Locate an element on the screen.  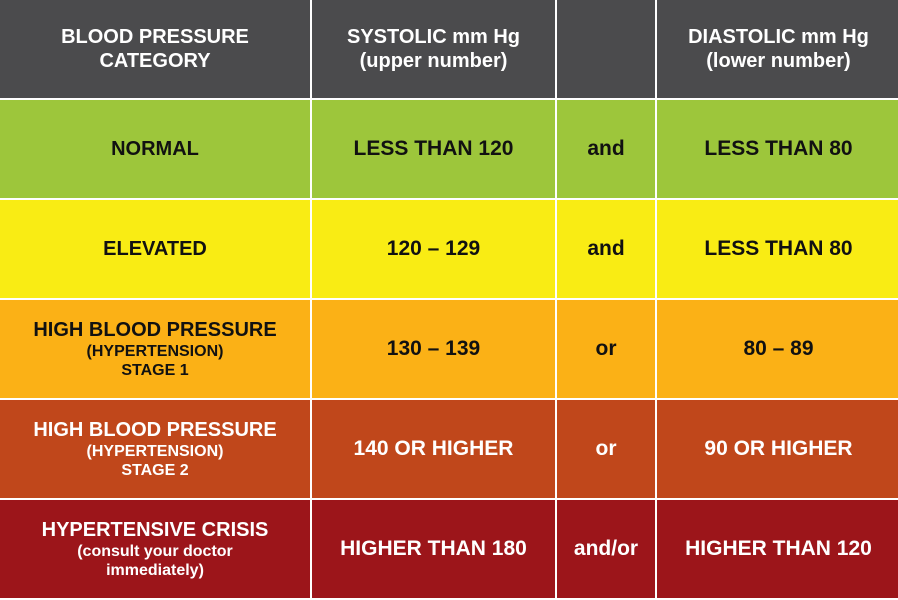
header-category: BLOOD PRESSURE CATEGORY is located at coordinates (155, 49).